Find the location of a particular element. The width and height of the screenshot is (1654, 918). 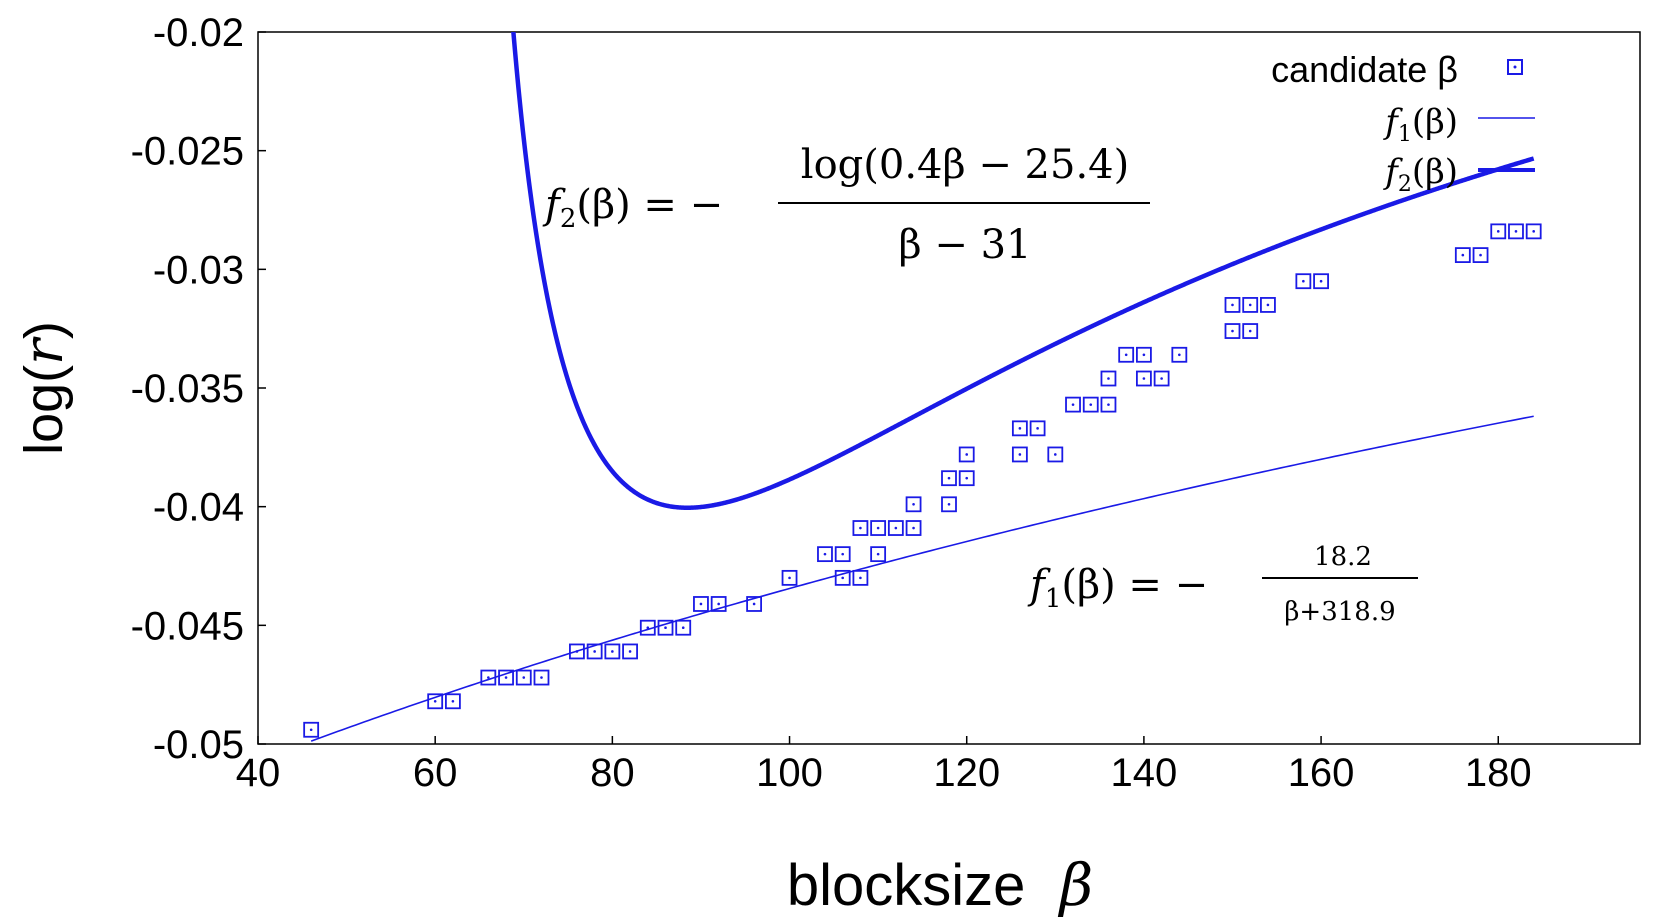

annotation-f2-arg: (β) = − is located at coordinates (649, 205).